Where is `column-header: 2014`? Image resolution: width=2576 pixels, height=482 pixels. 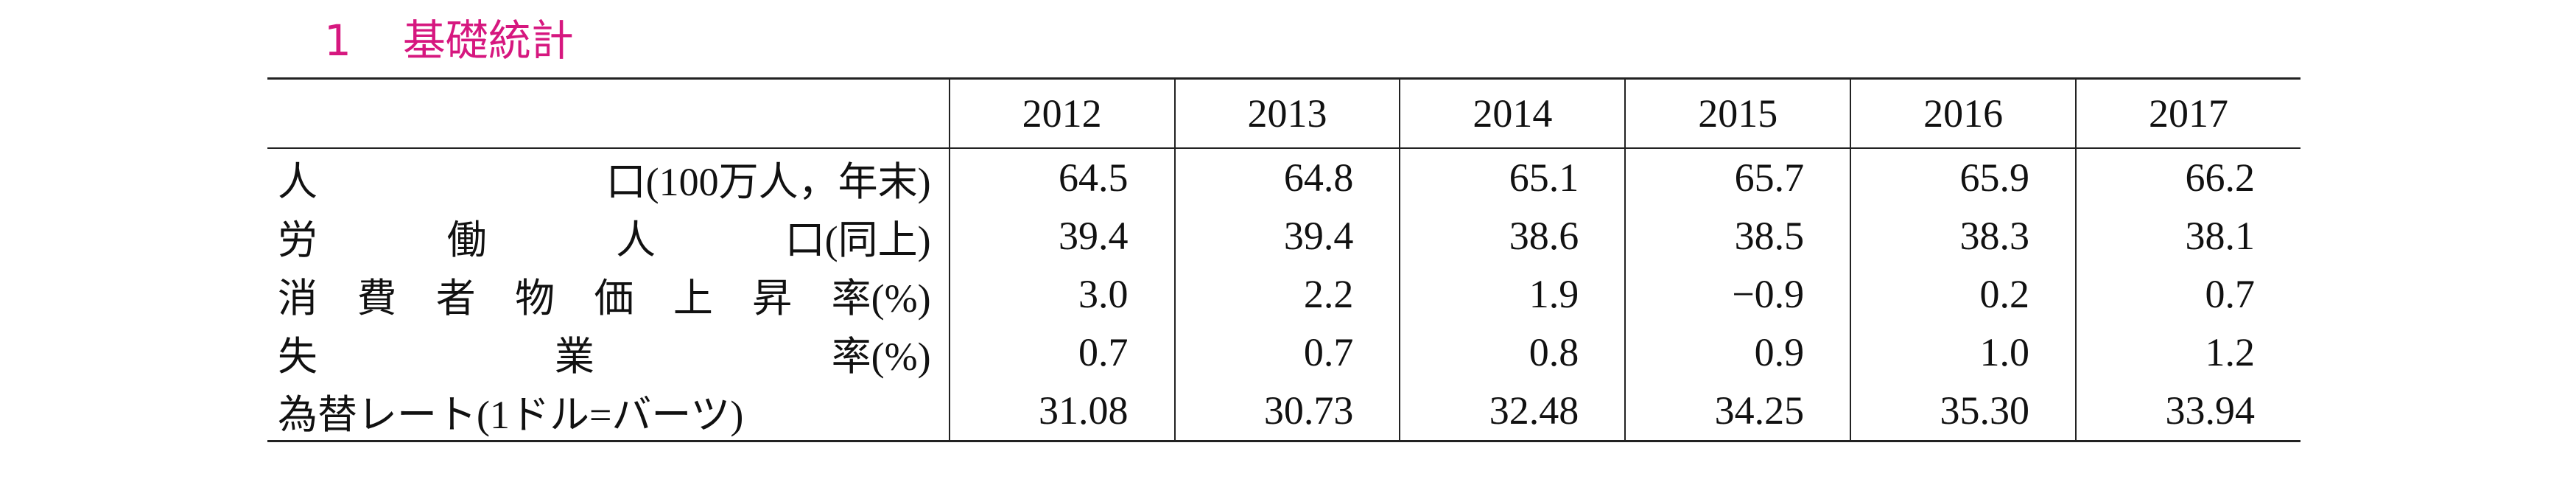
column-header: 2014 is located at coordinates (1512, 113).